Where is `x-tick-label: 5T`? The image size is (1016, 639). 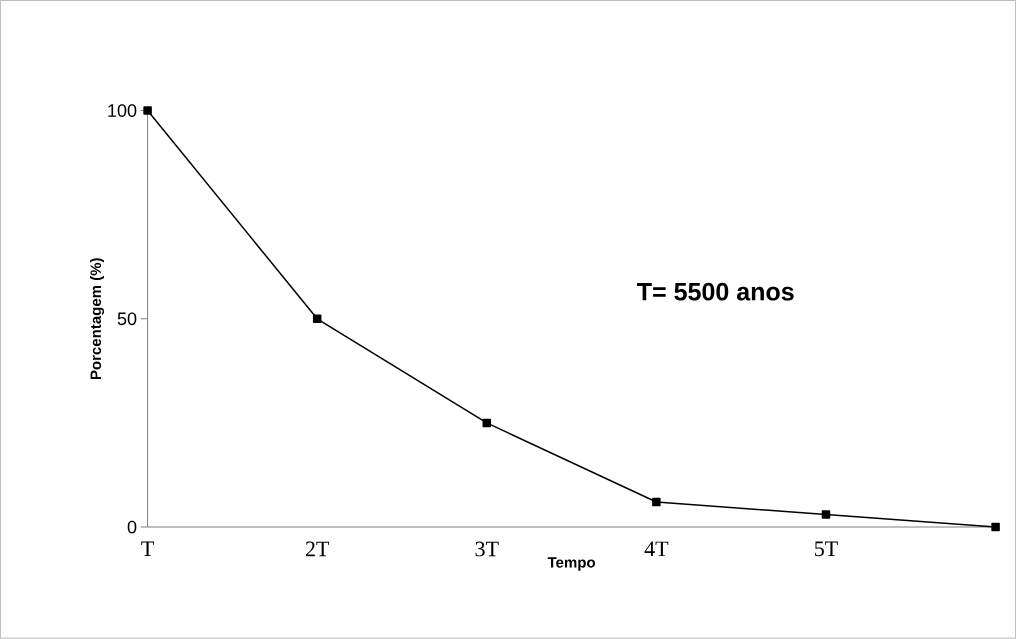
x-tick-label: 5T is located at coordinates (826, 549).